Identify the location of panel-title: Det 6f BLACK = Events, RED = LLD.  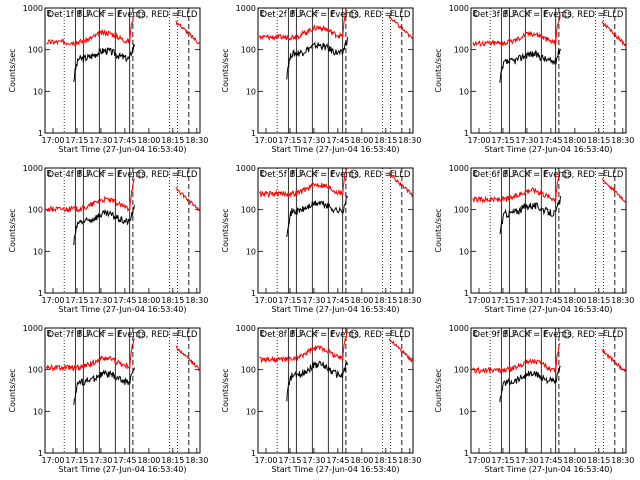
(549, 175).